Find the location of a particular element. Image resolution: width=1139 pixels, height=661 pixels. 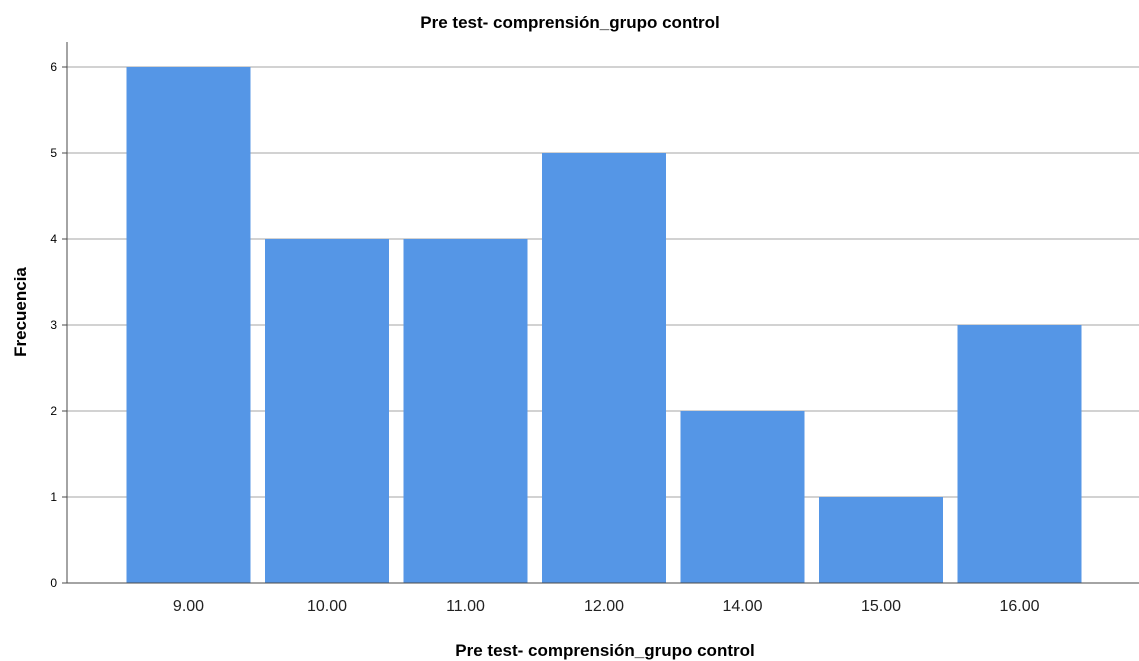

x-tick-label: 9.00 is located at coordinates (188, 606).